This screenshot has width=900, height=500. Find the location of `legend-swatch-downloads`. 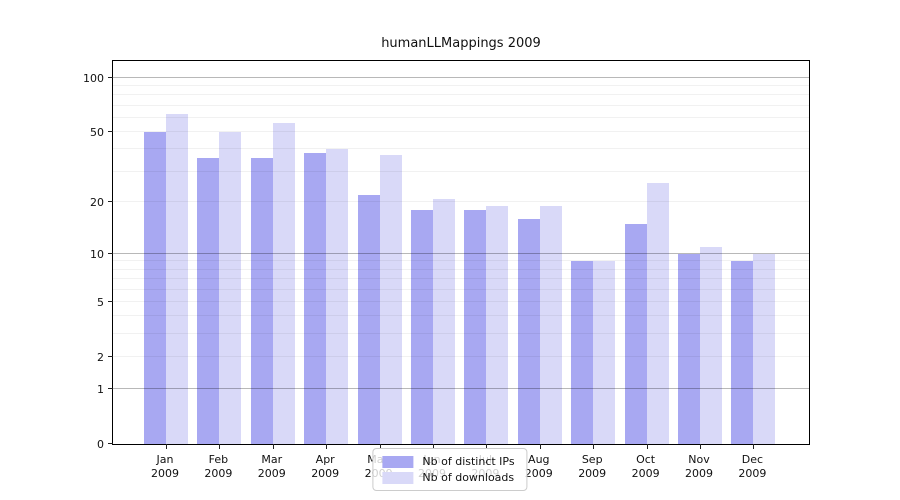

legend-swatch-downloads is located at coordinates (398, 477).